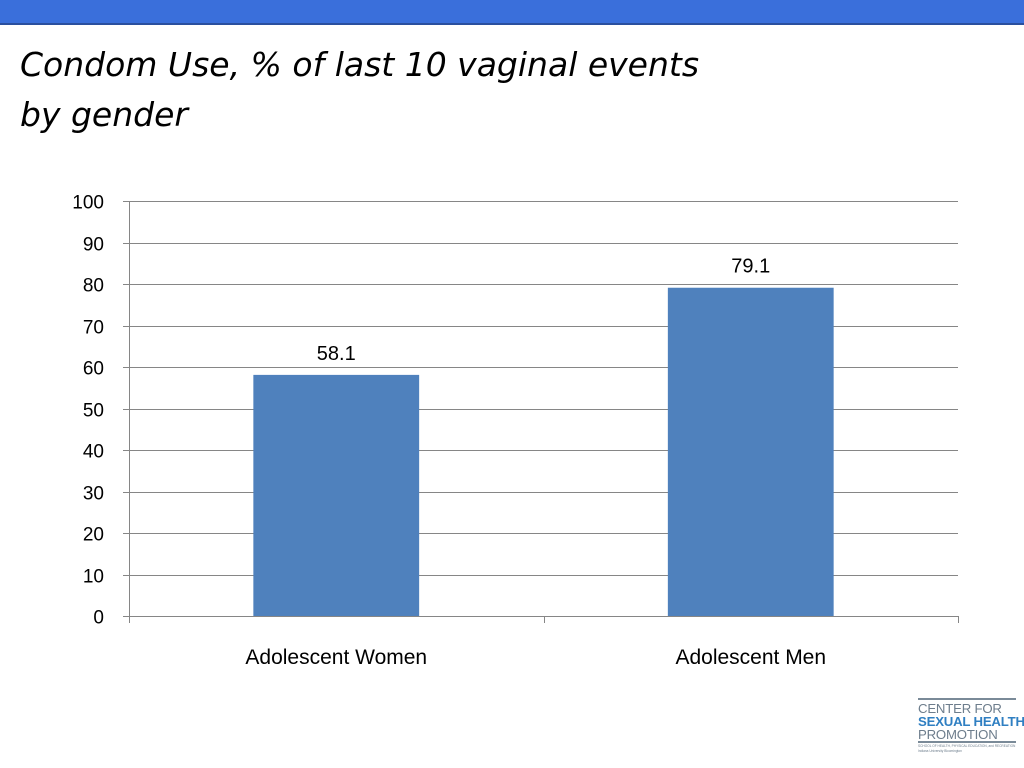 This screenshot has height=768, width=1024. Describe the element at coordinates (960, 708) in the screenshot. I see `logo-line-1: CENTER FOR` at that location.